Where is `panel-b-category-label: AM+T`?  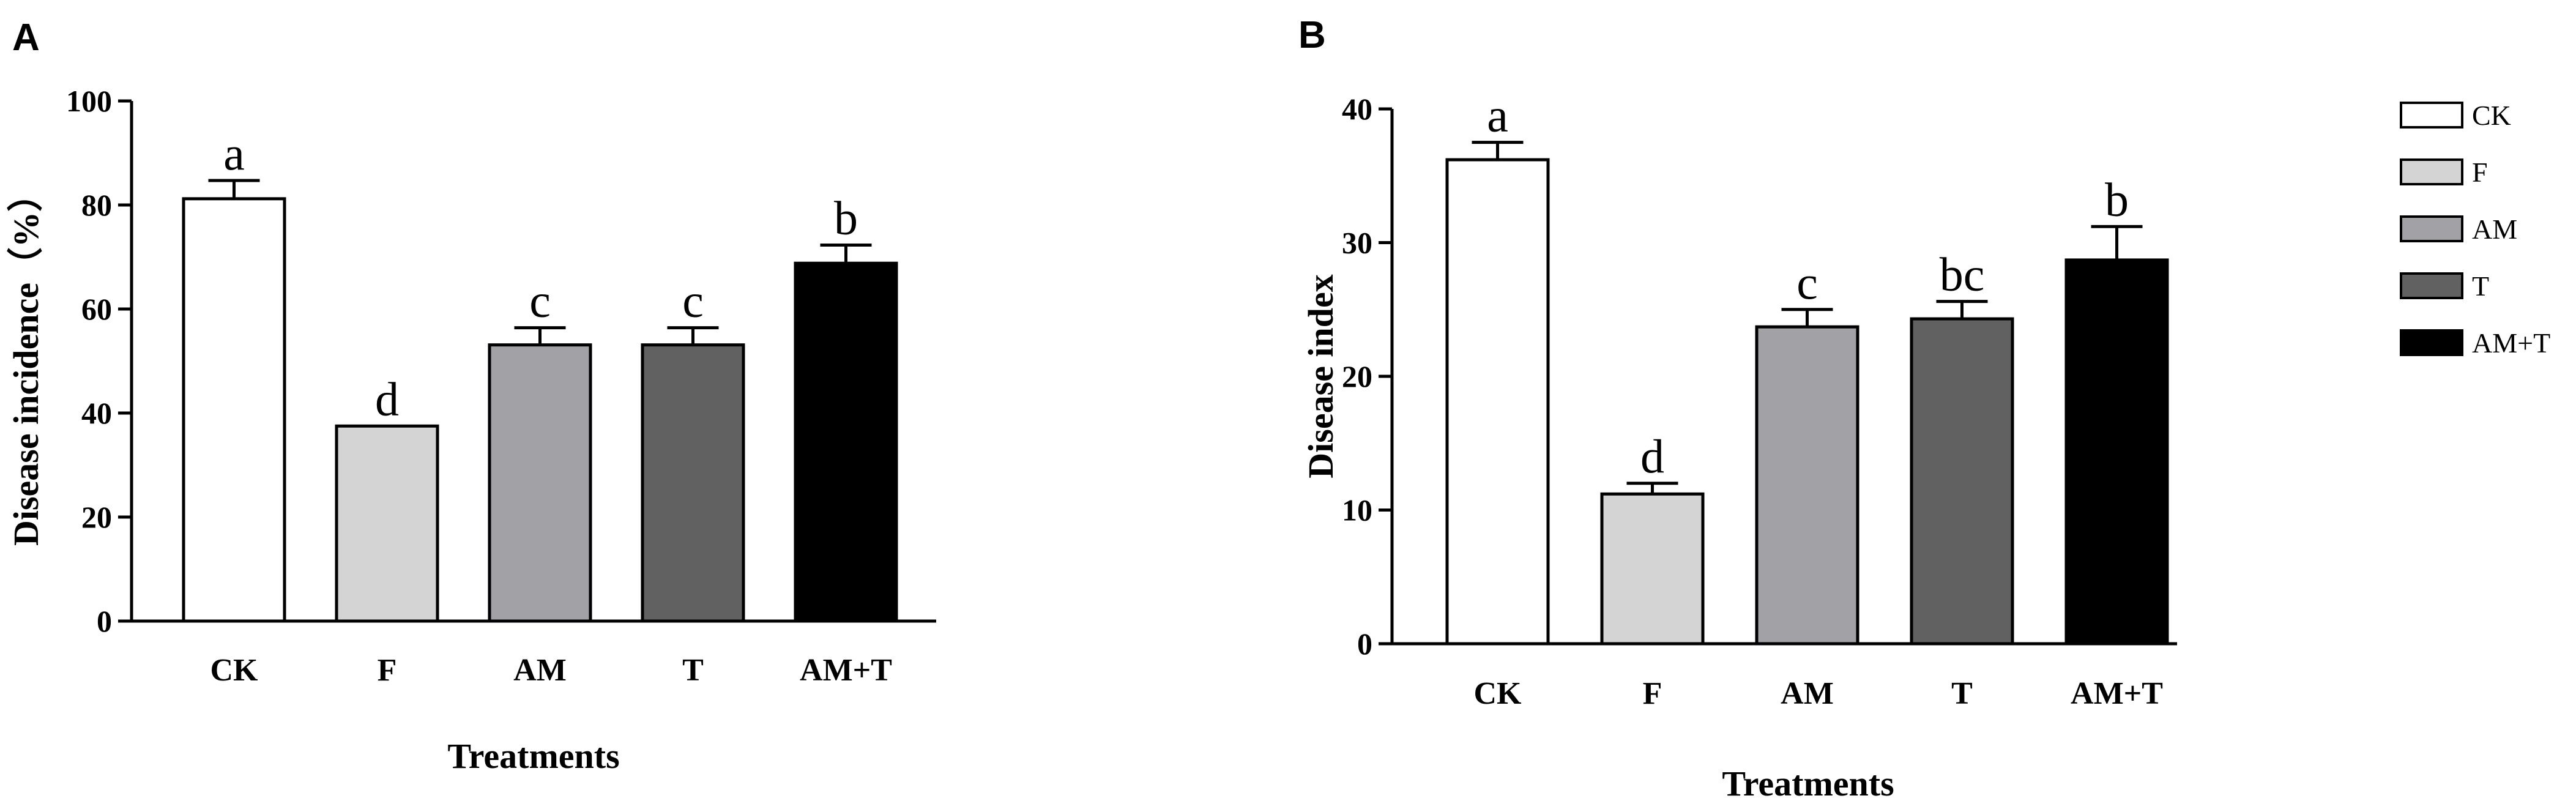
panel-b-category-label: AM+T is located at coordinates (2117, 694).